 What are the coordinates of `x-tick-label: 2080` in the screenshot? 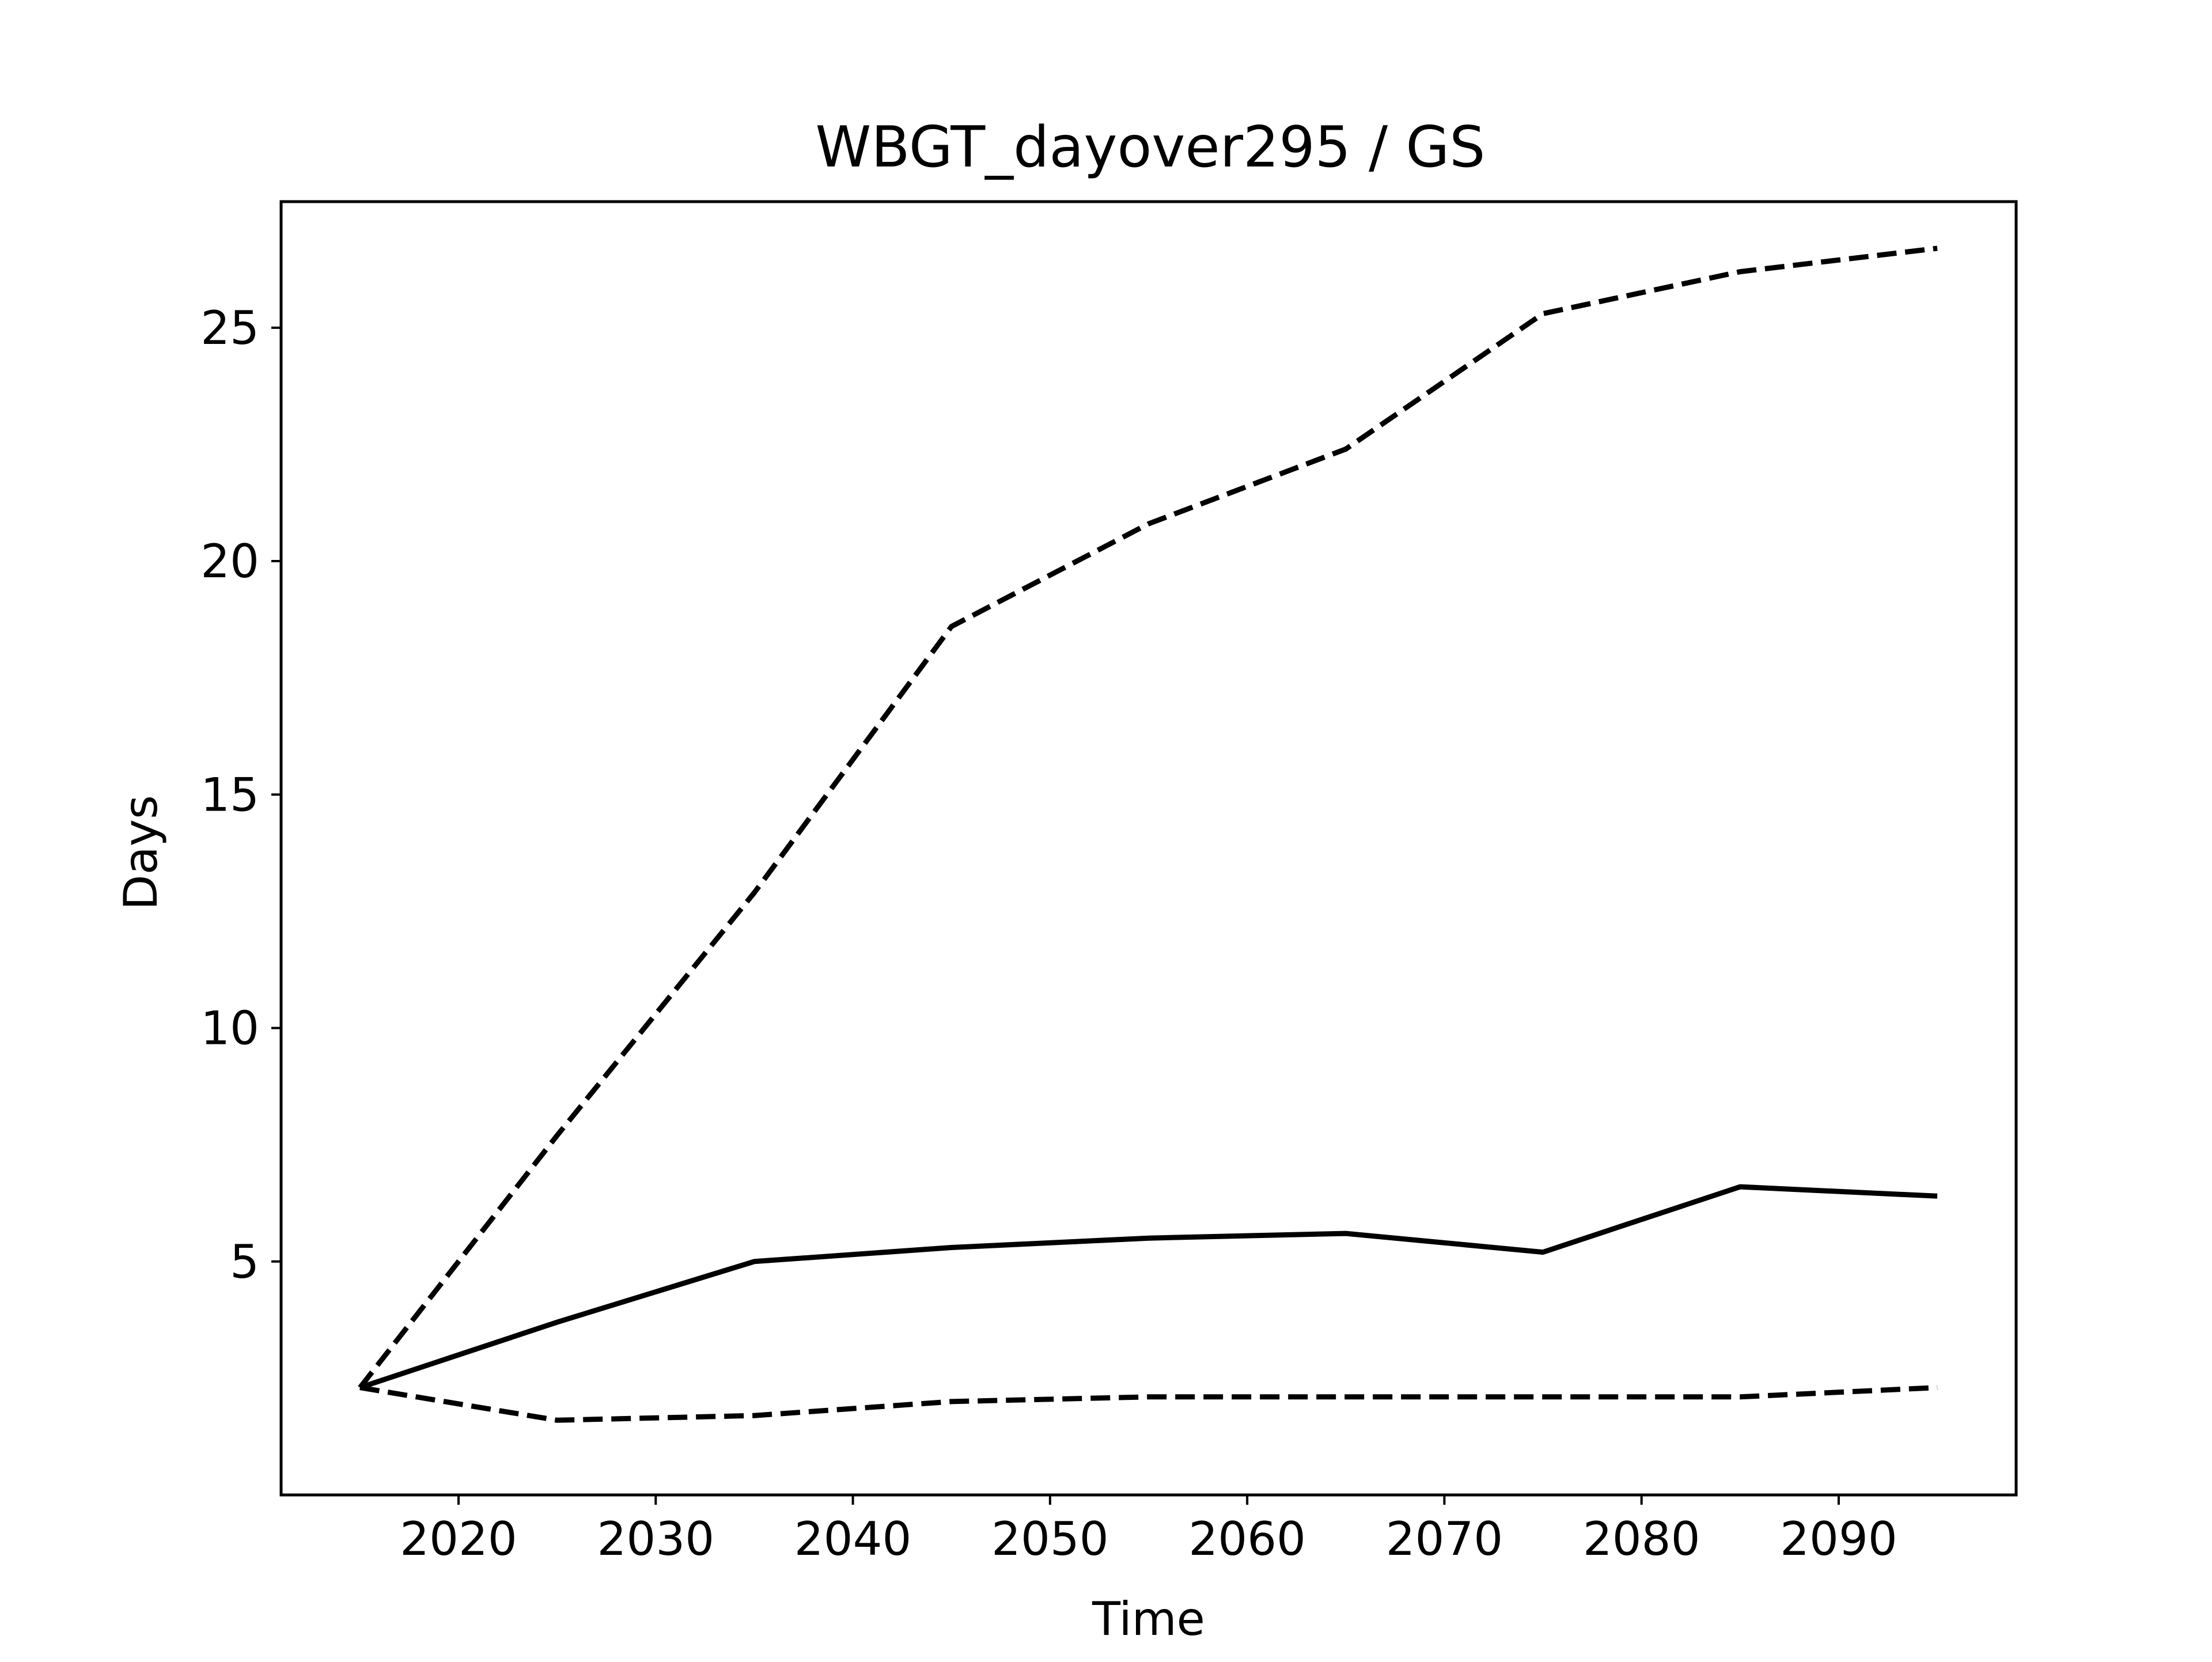 It's located at (1641, 1539).